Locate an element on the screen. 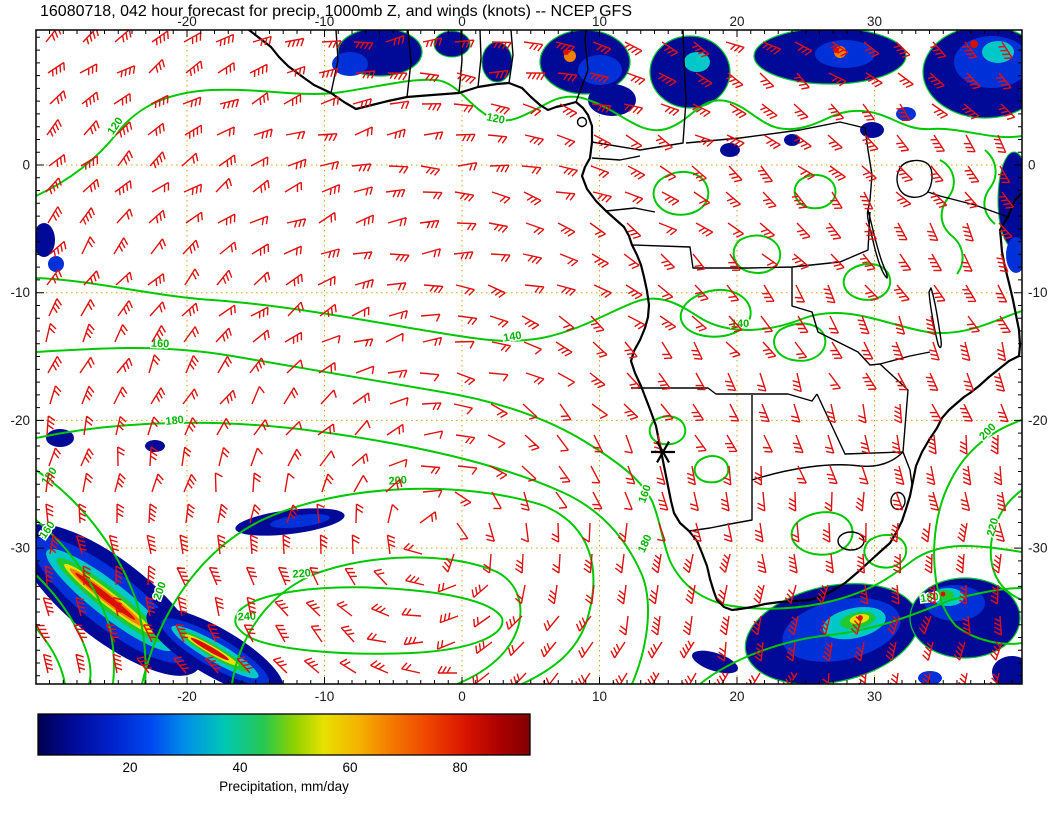  bioko-island is located at coordinates (582, 122).